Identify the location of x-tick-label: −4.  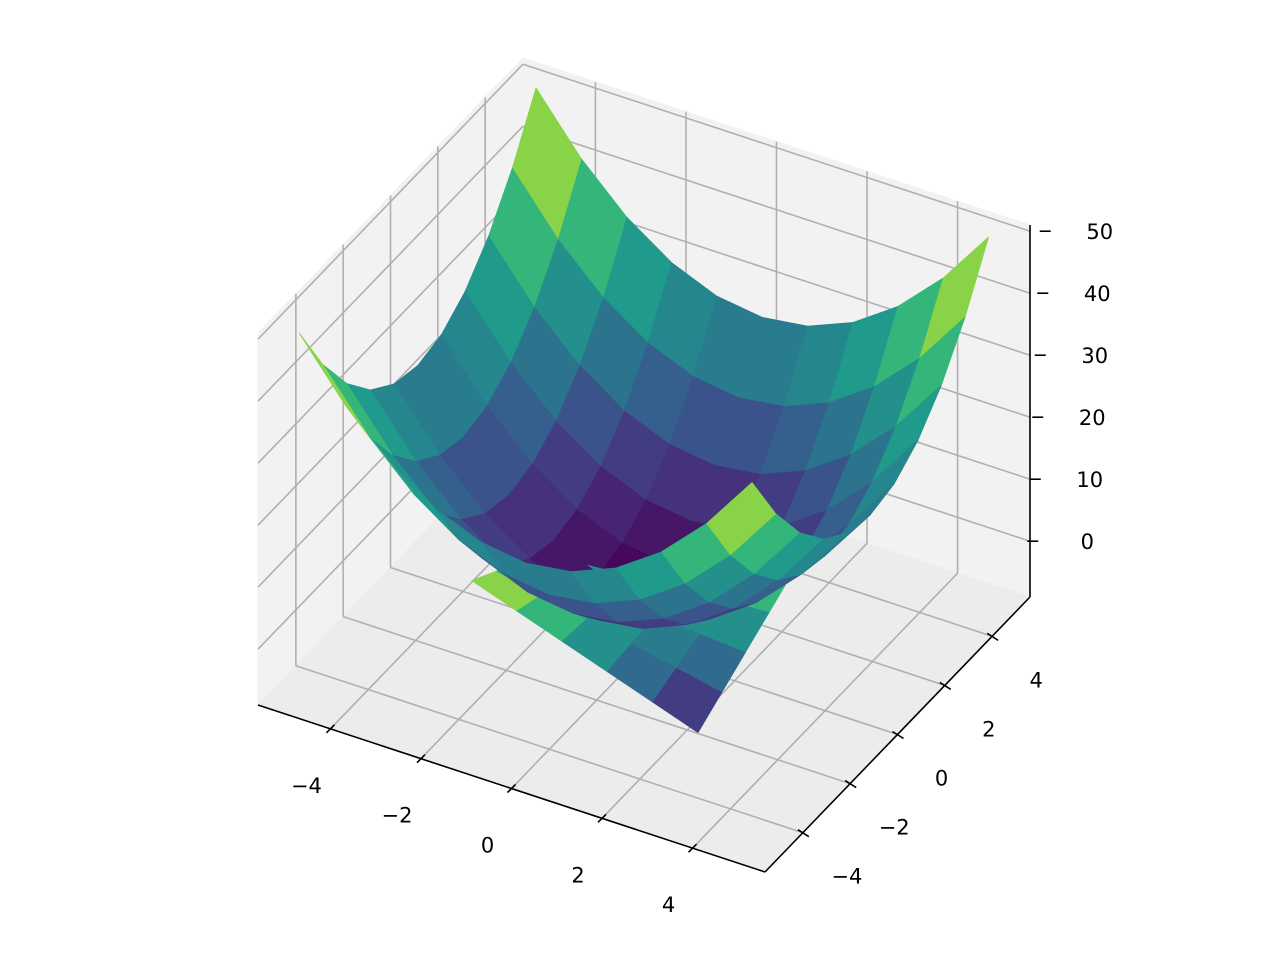
(306, 786).